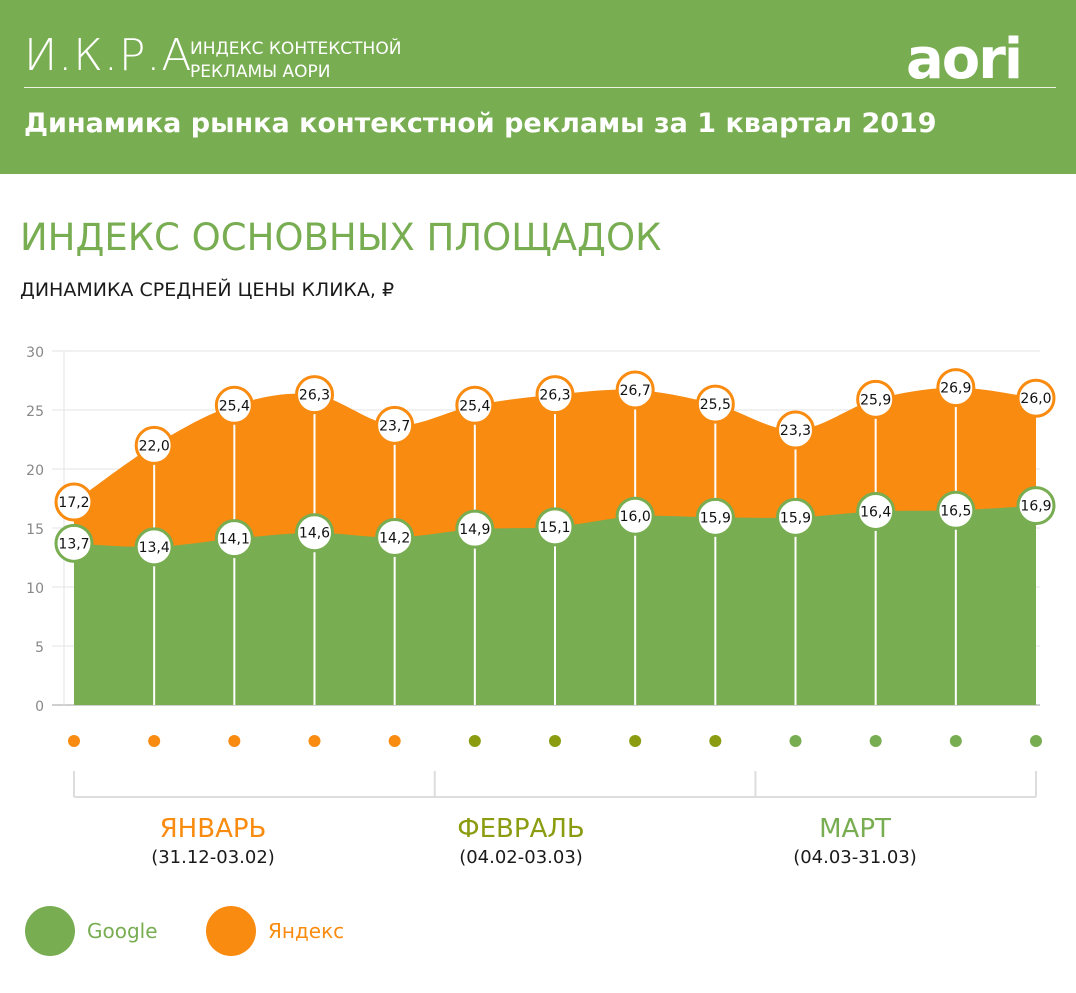 This screenshot has width=1076, height=993. Describe the element at coordinates (39, 707) in the screenshot. I see `y-tick-label: 0` at that location.